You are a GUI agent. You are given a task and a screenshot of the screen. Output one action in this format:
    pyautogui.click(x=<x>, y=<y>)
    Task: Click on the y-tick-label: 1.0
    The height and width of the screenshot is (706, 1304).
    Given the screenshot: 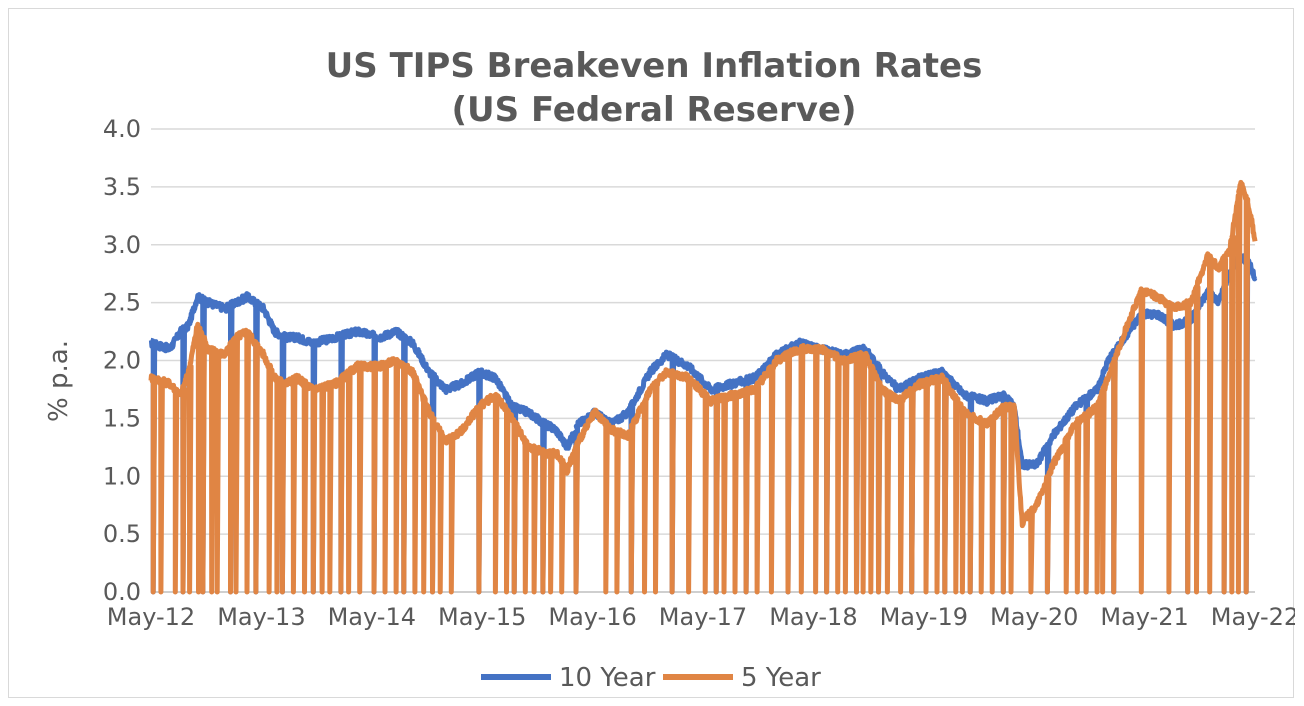 What is the action you would take?
    pyautogui.click(x=122, y=476)
    